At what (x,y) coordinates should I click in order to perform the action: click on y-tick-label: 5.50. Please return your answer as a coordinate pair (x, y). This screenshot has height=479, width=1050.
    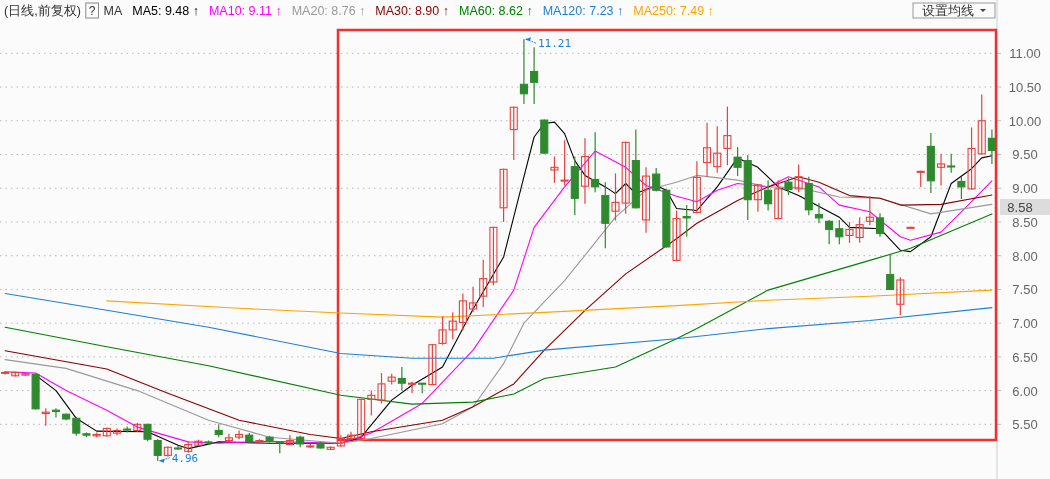
    Looking at the image, I should click on (1025, 425).